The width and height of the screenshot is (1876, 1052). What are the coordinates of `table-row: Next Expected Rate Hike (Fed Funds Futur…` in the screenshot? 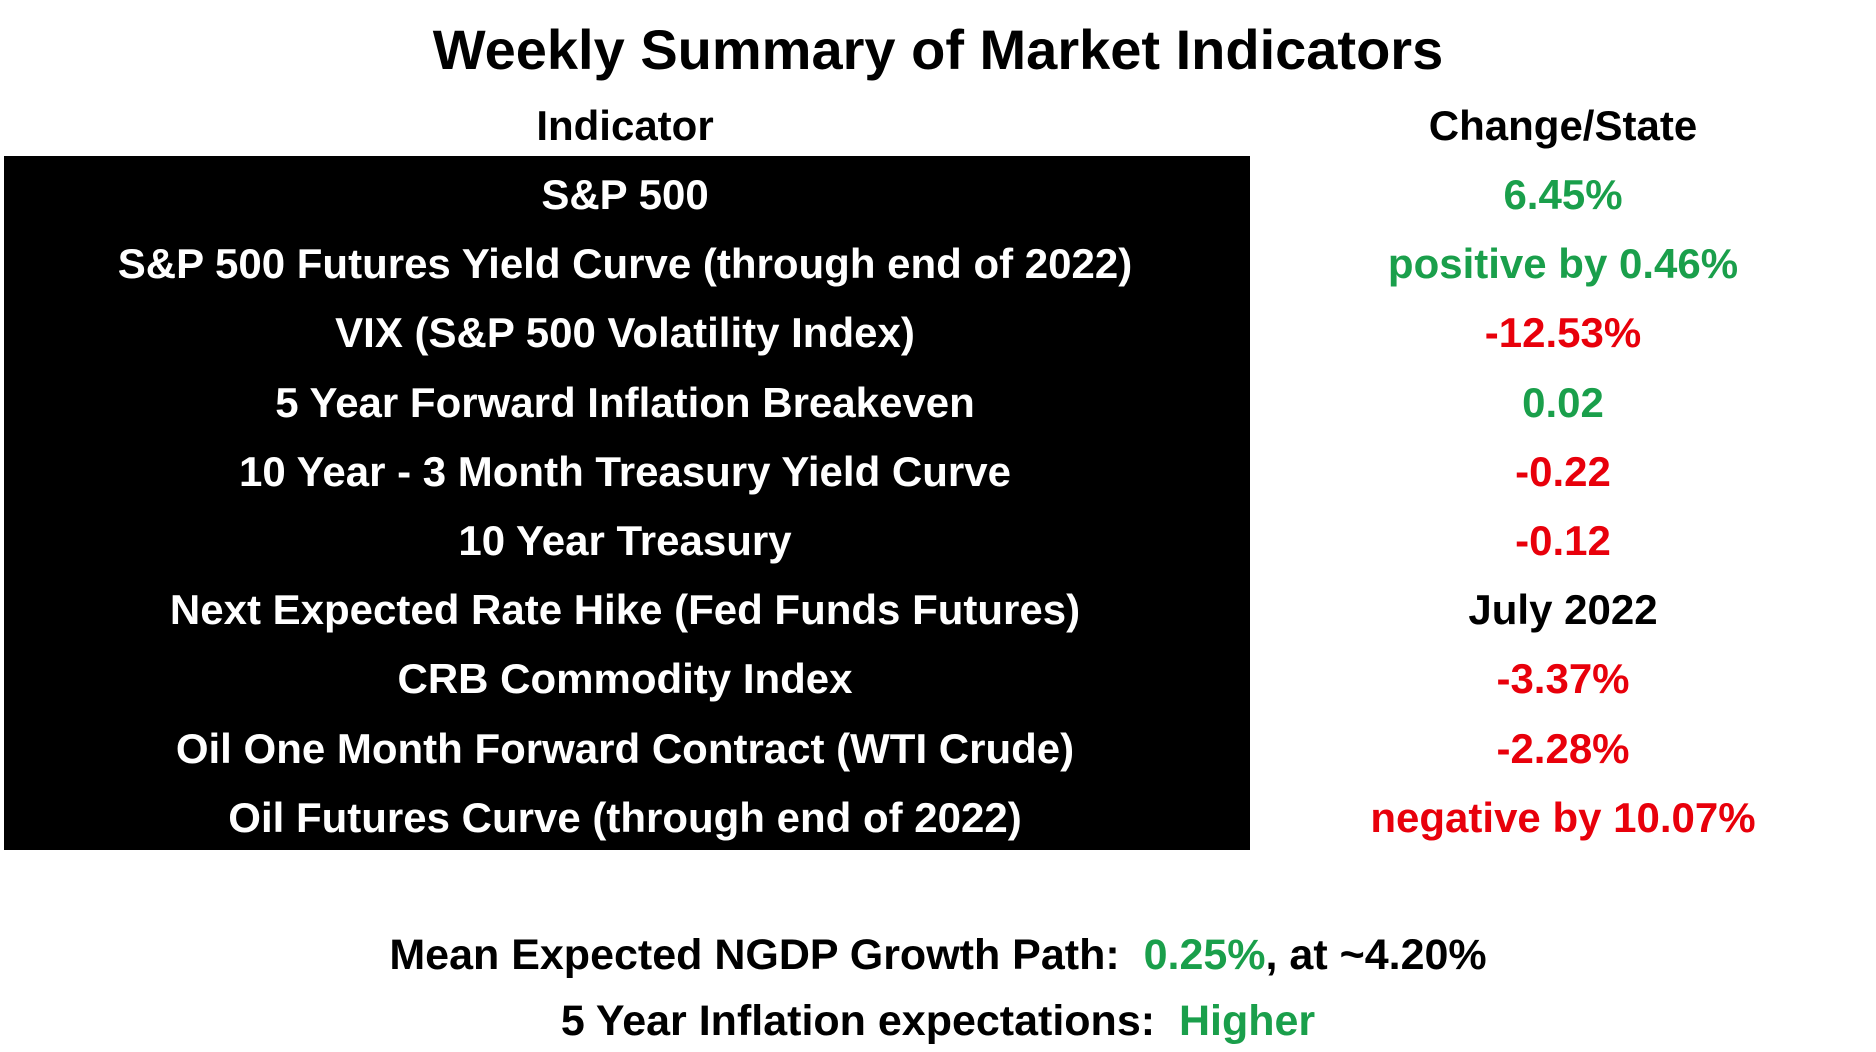 It's located at (938, 609).